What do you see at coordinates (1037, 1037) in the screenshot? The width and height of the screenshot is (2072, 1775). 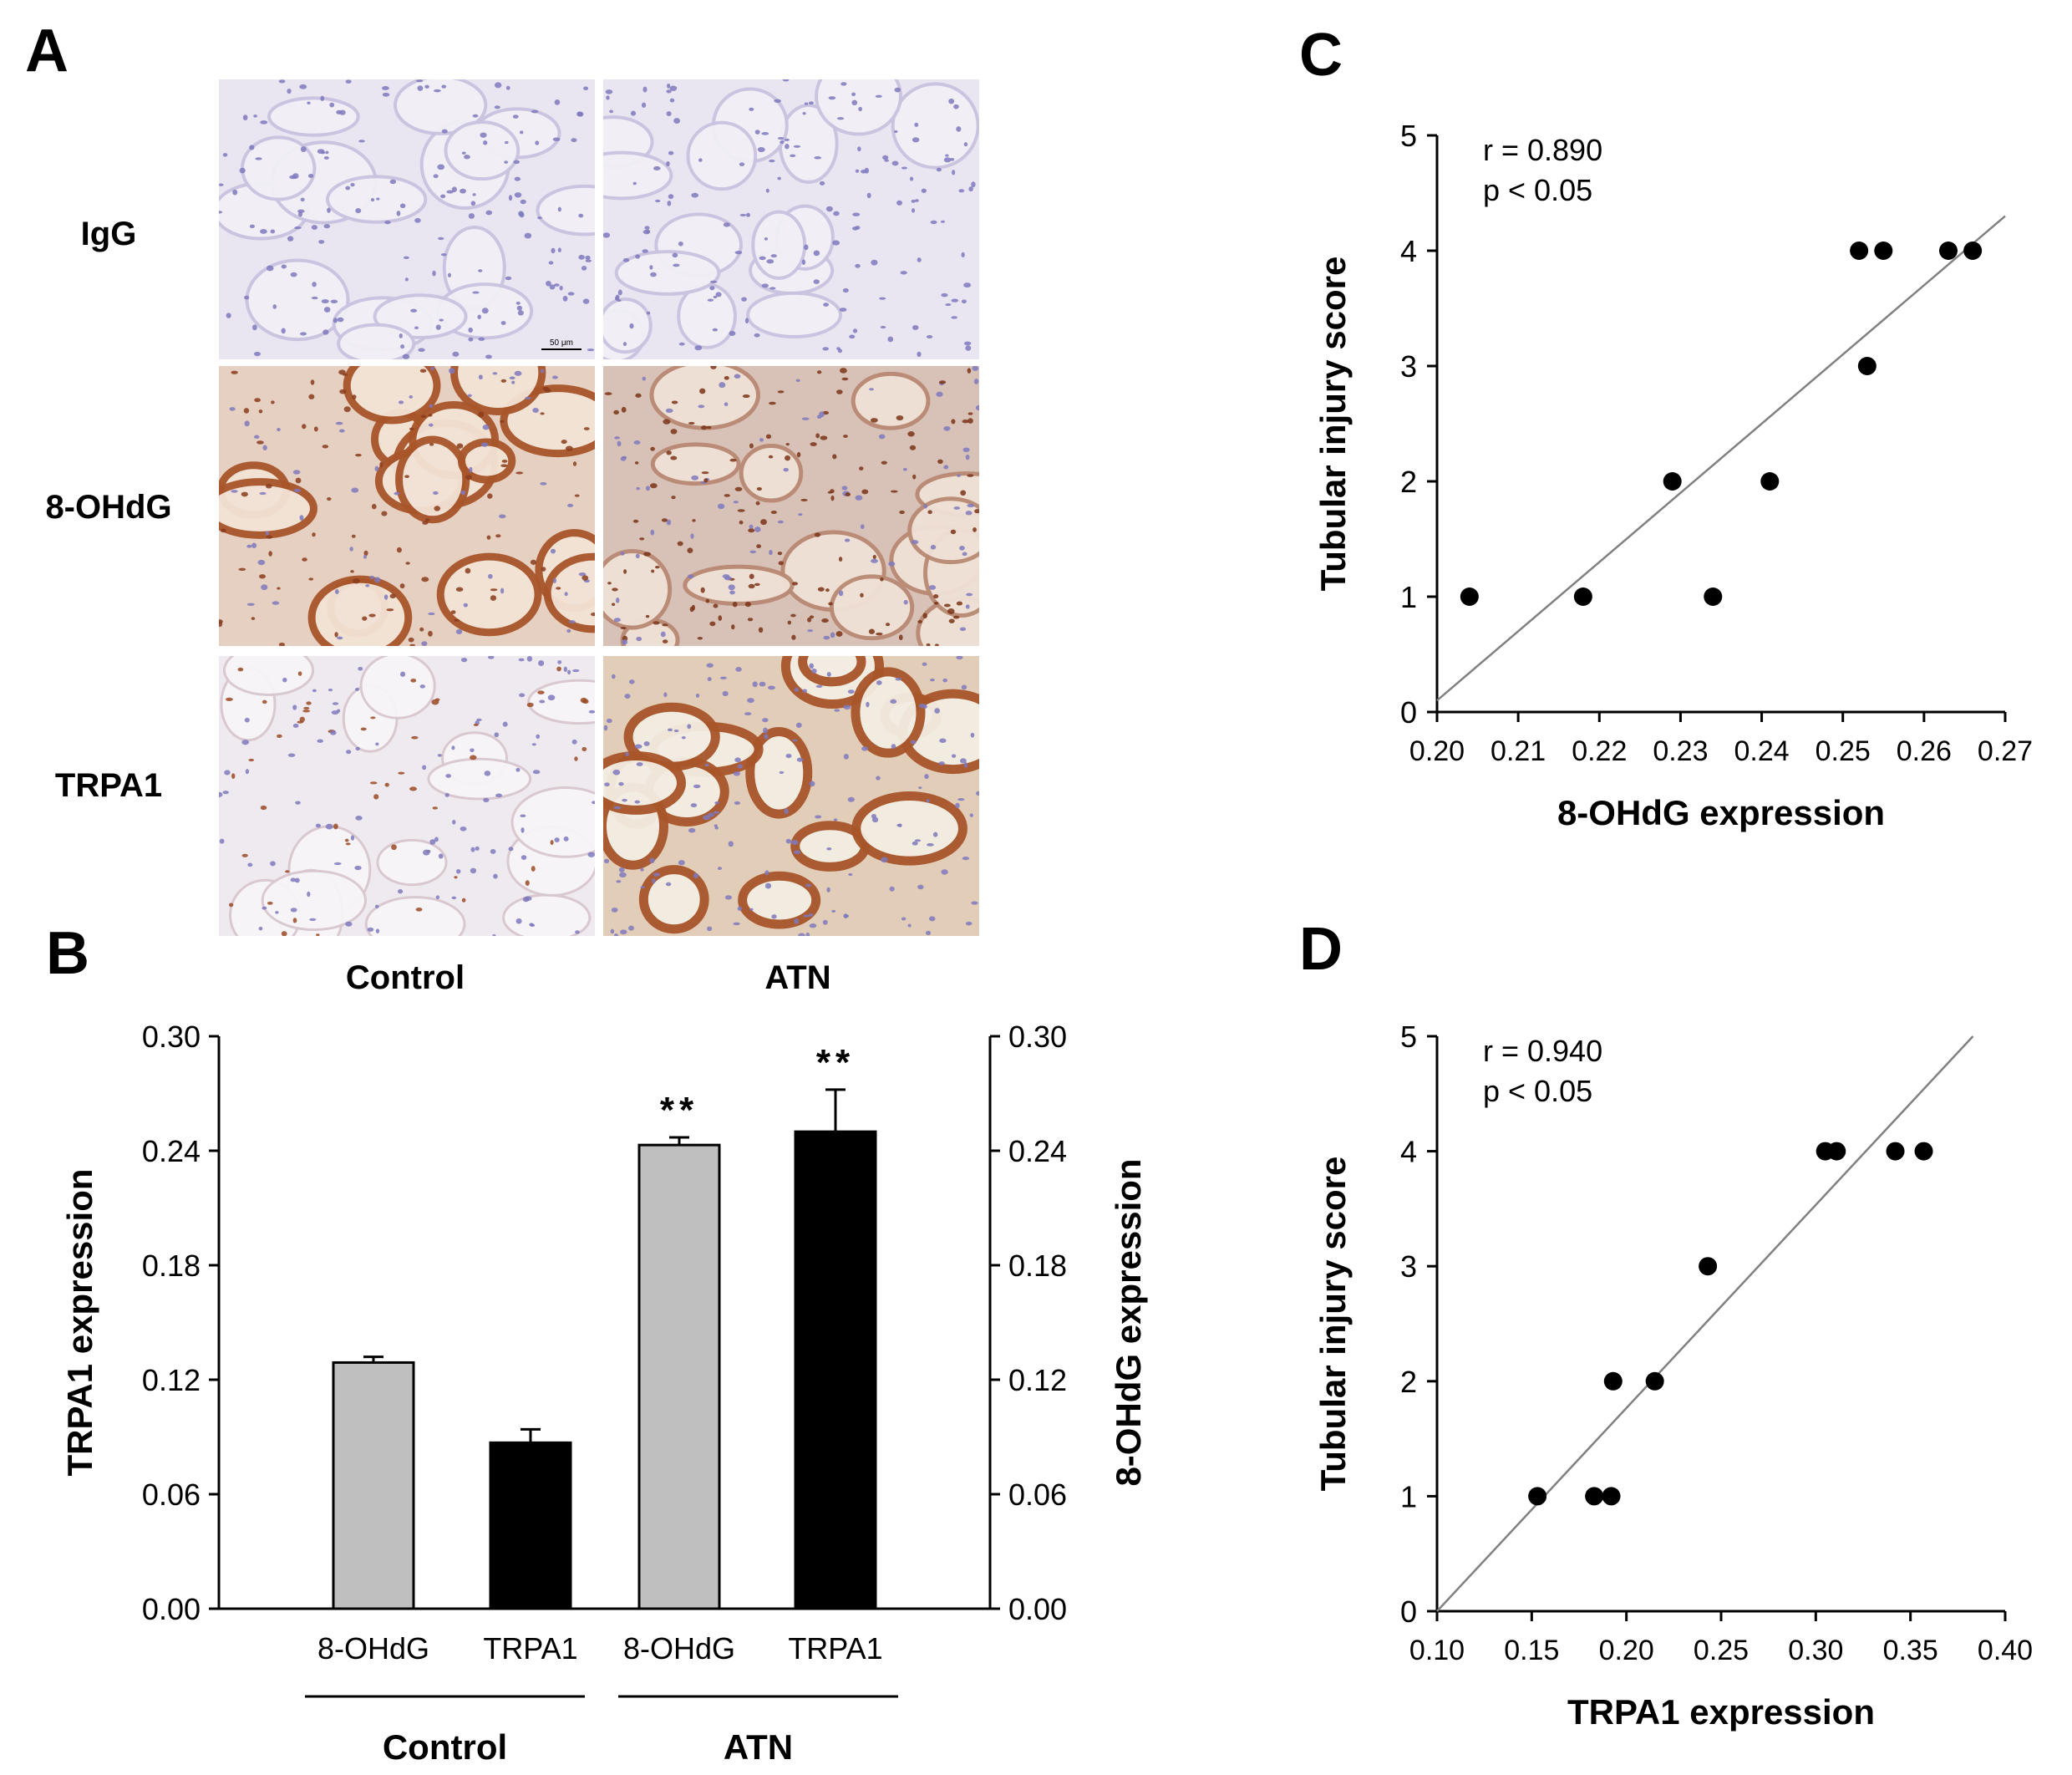 I see `y-tick-label-right: 0.30` at bounding box center [1037, 1037].